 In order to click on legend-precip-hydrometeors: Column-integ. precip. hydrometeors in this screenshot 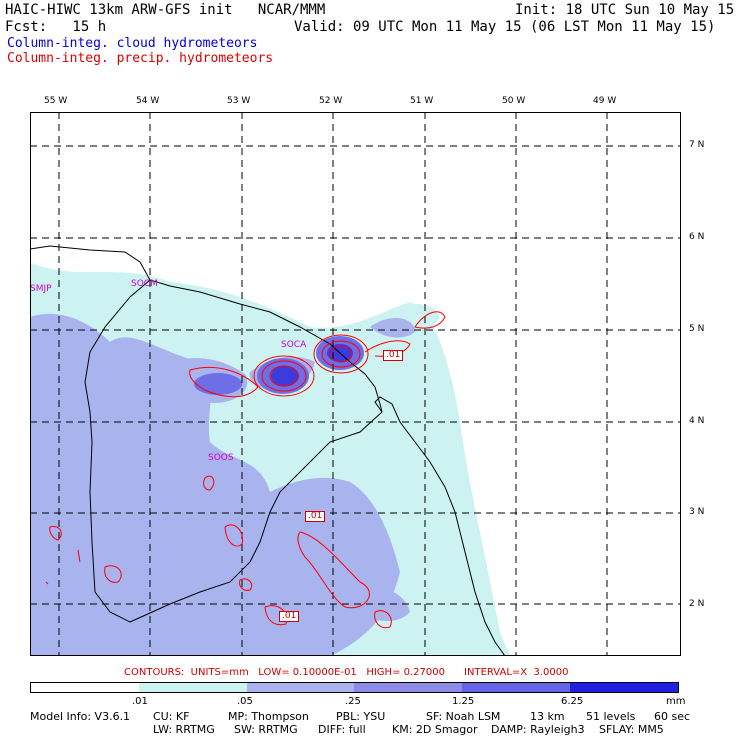, I will do `click(140, 58)`.